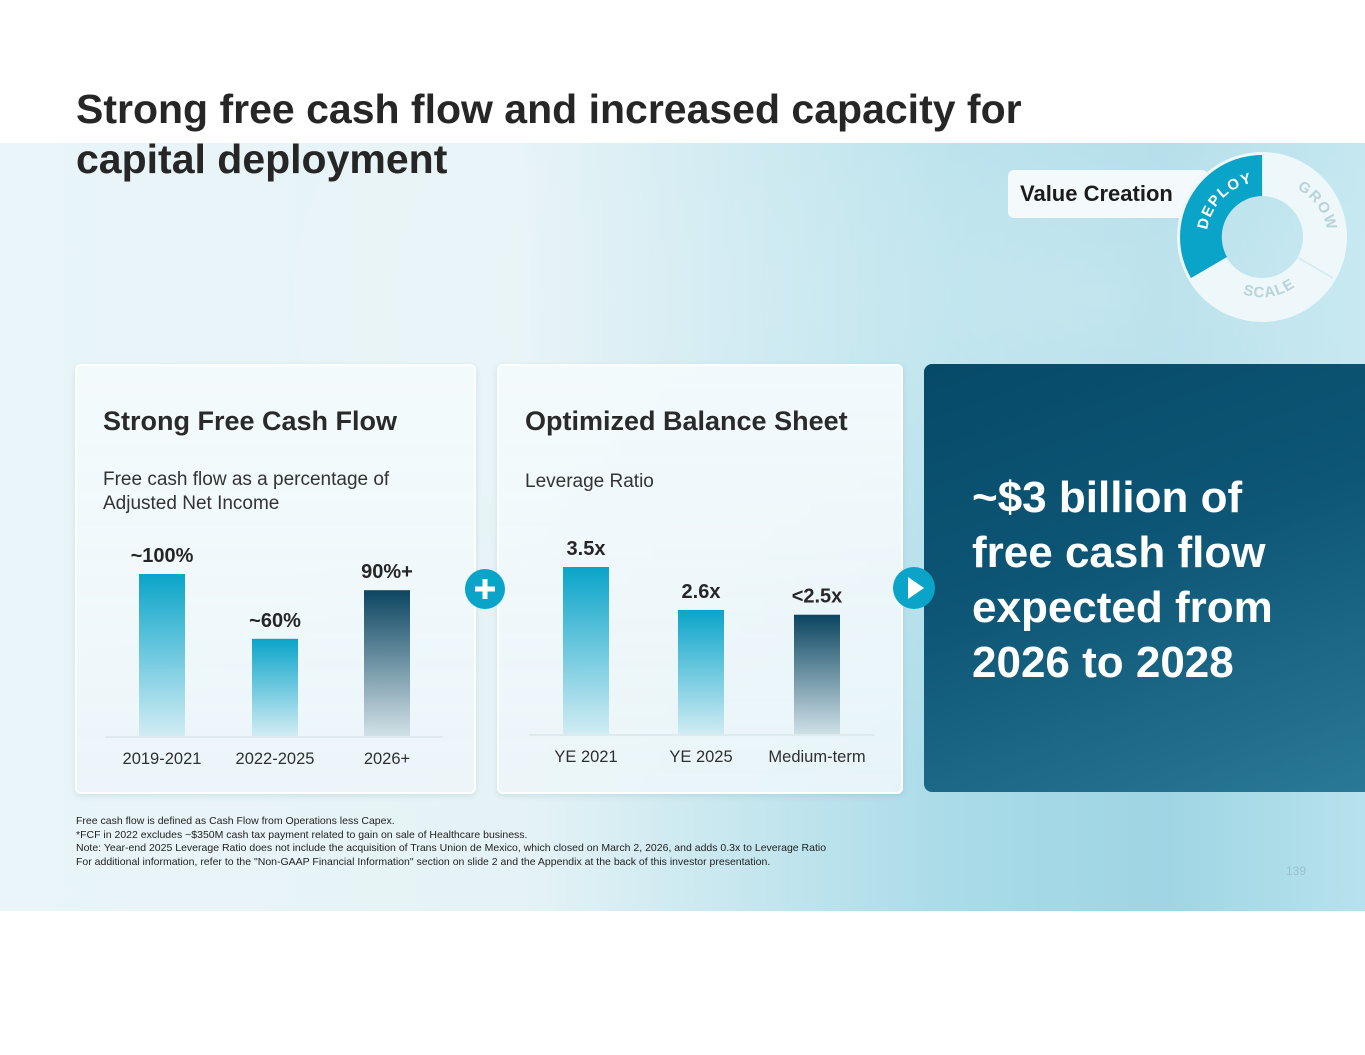 This screenshot has width=1365, height=1055. I want to click on fcf-subtitle-line: Free cash flow as a percentage of, so click(246, 479).